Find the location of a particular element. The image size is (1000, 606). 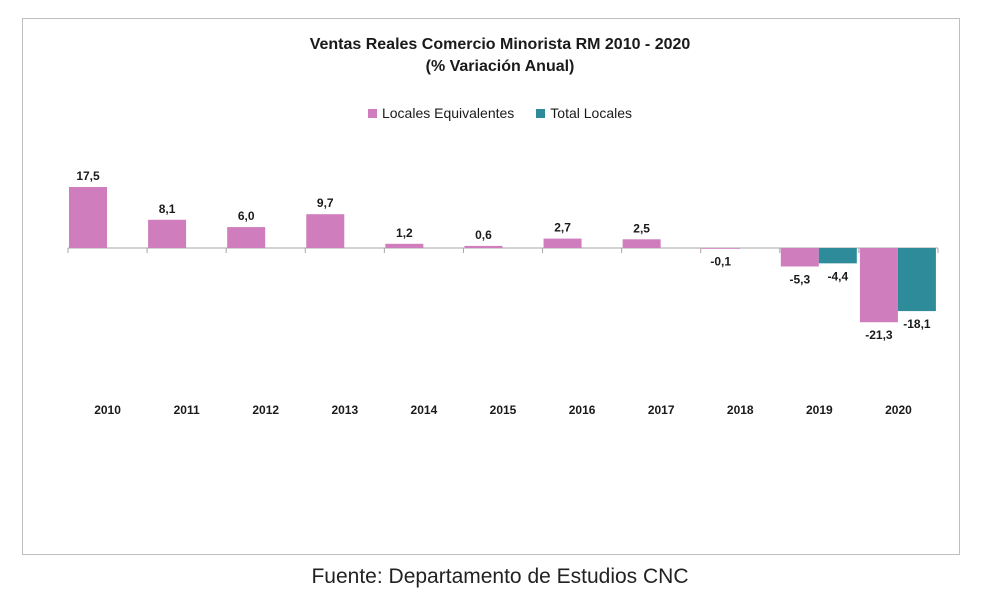

x-tick-label: 2013 is located at coordinates (344, 410).